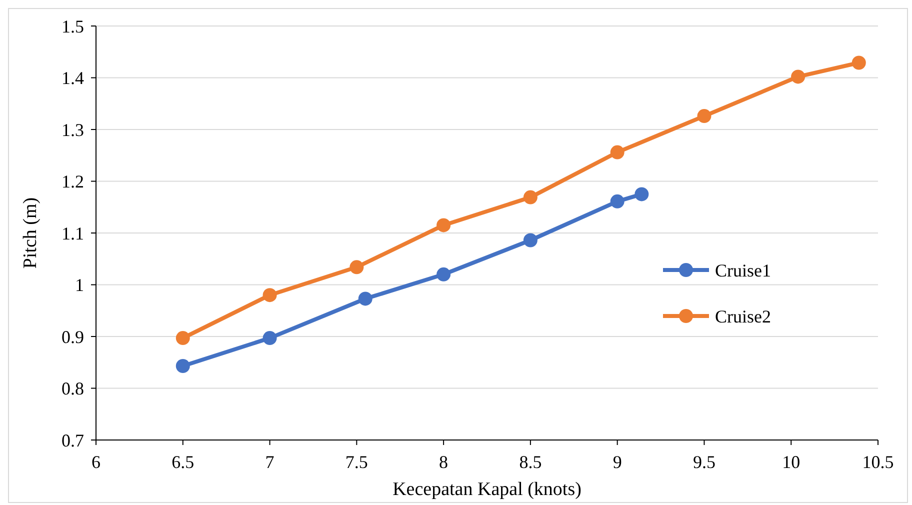  I want to click on legend-label: Cruise2, so click(743, 316).